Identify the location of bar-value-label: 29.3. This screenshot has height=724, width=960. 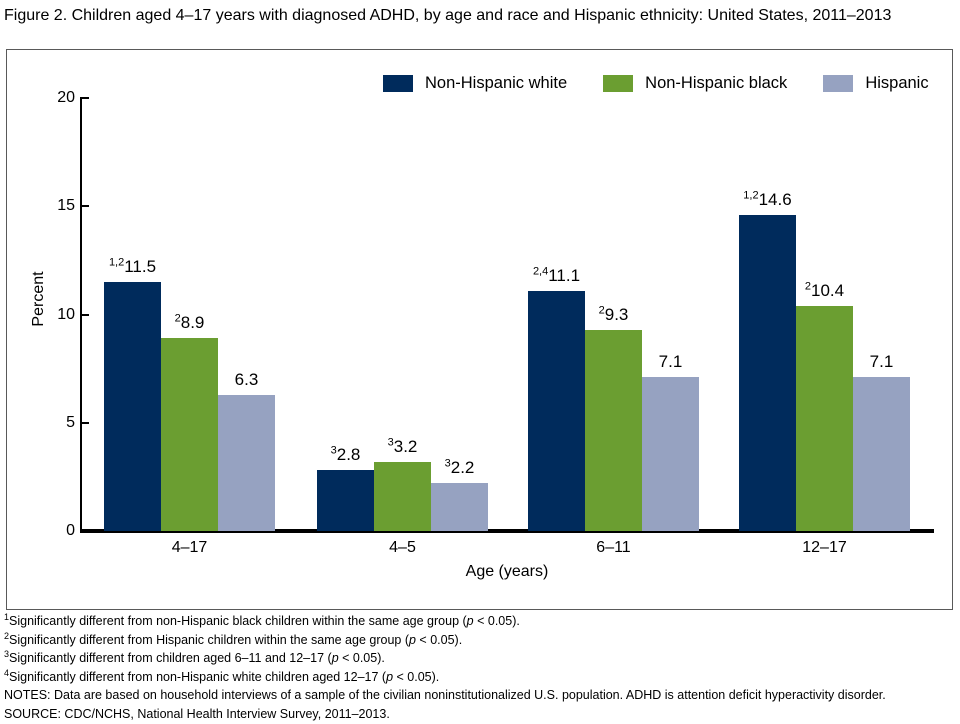
(613, 314).